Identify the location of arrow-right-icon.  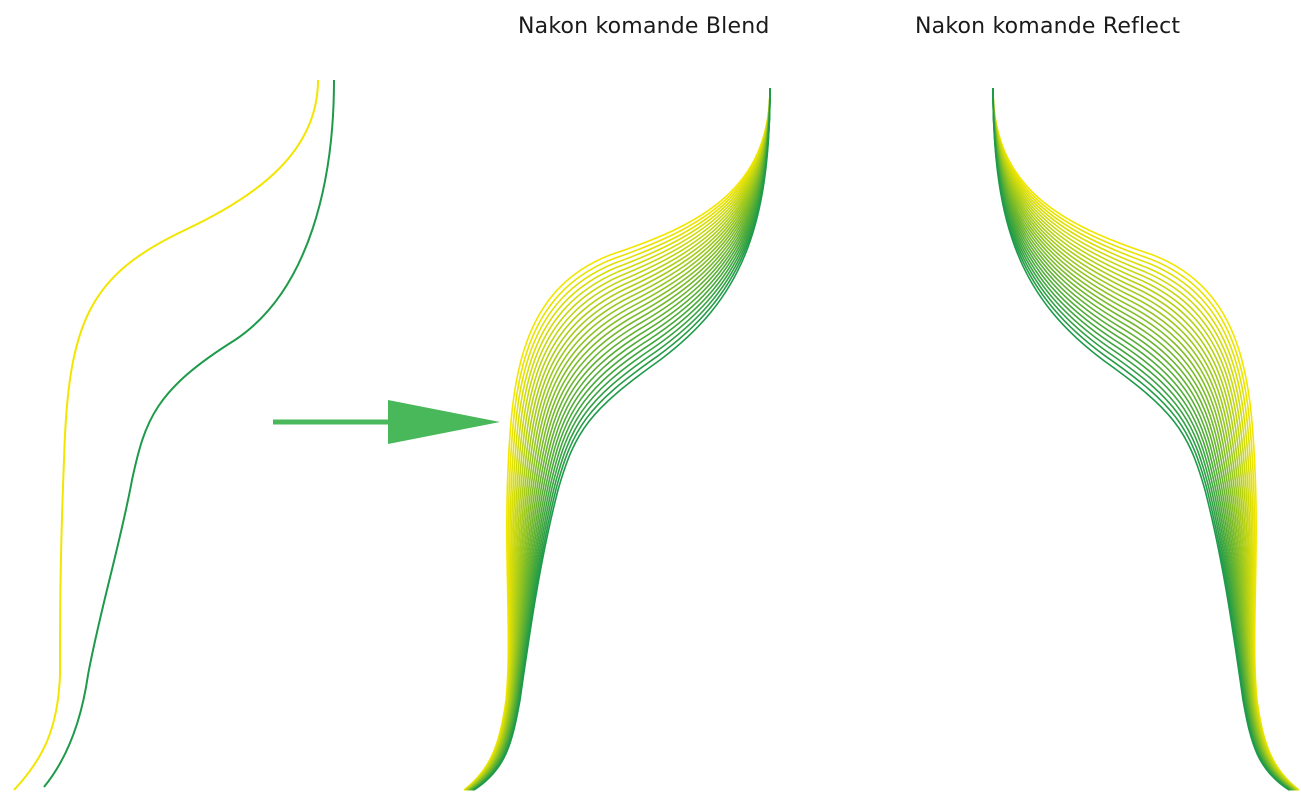
(386, 422).